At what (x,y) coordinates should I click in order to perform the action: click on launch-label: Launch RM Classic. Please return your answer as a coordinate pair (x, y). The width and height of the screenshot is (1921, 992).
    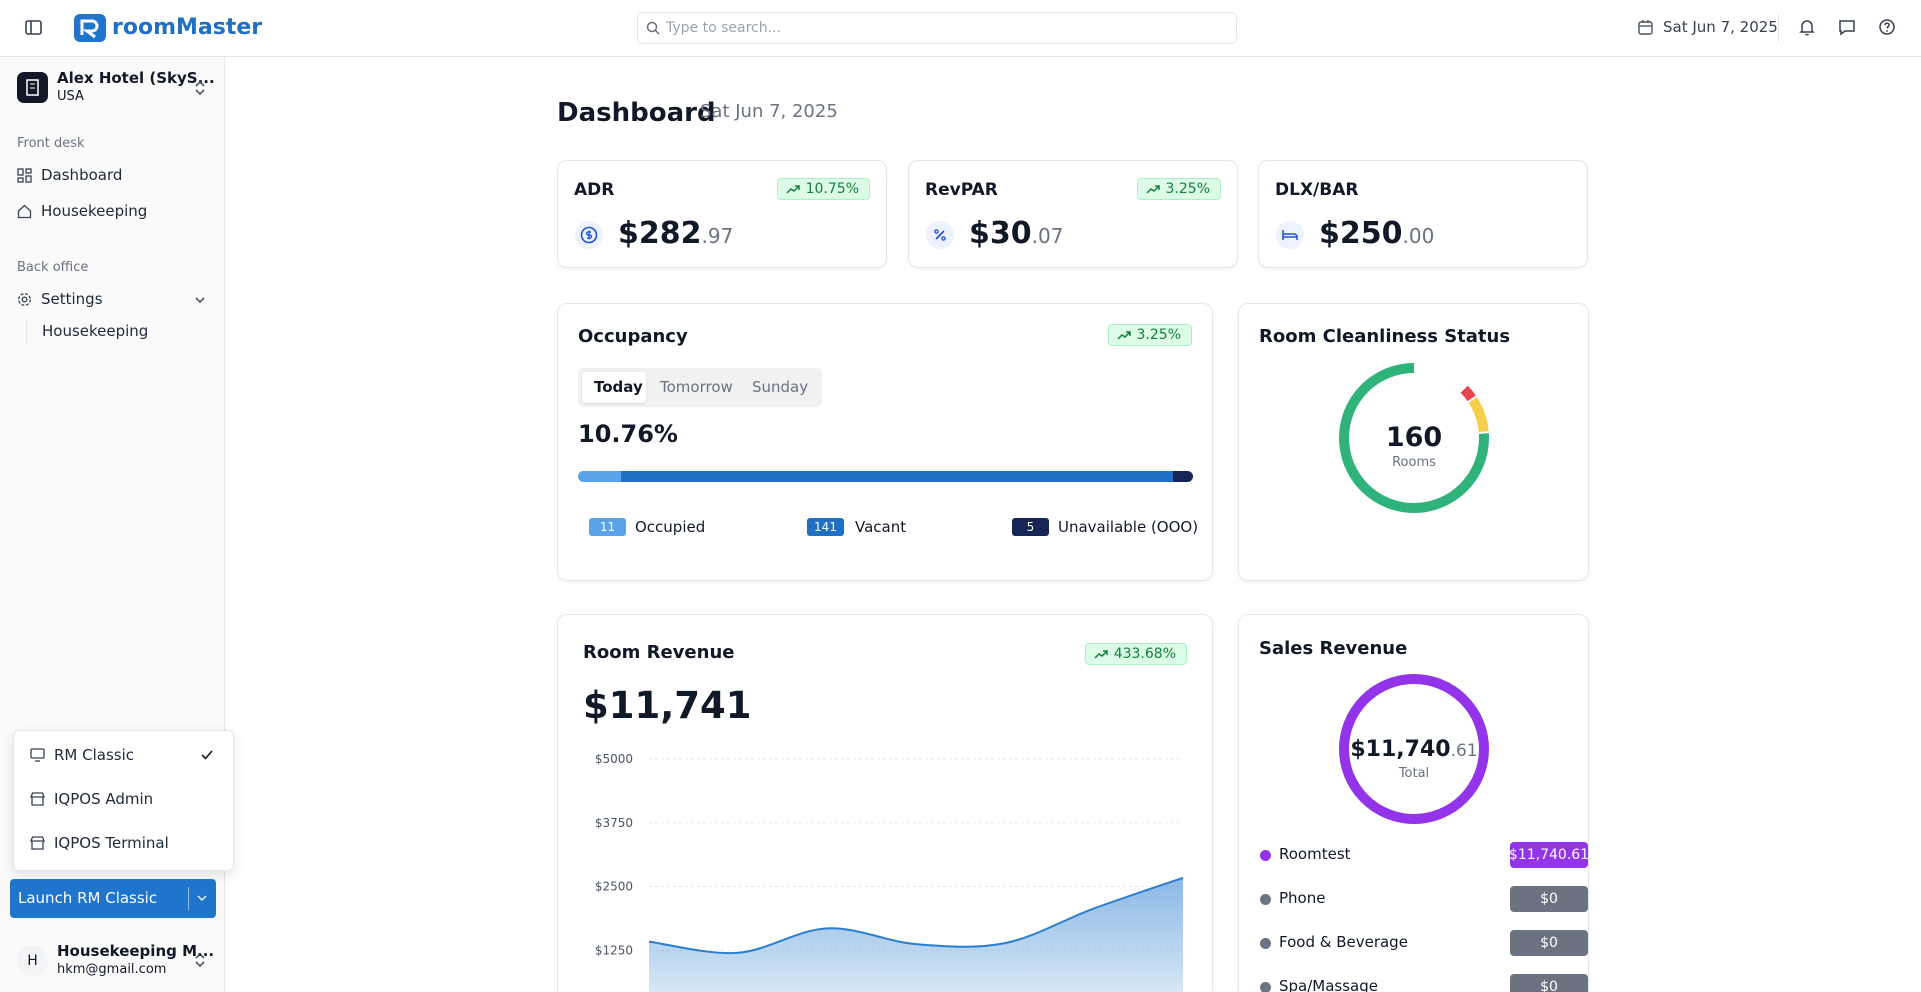
    Looking at the image, I should click on (88, 898).